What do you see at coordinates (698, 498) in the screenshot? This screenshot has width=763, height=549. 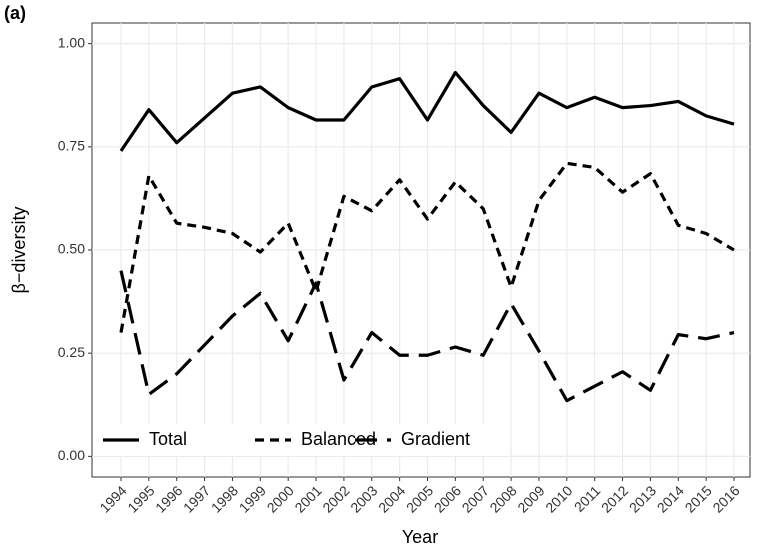 I see `x-tick-label: 2015` at bounding box center [698, 498].